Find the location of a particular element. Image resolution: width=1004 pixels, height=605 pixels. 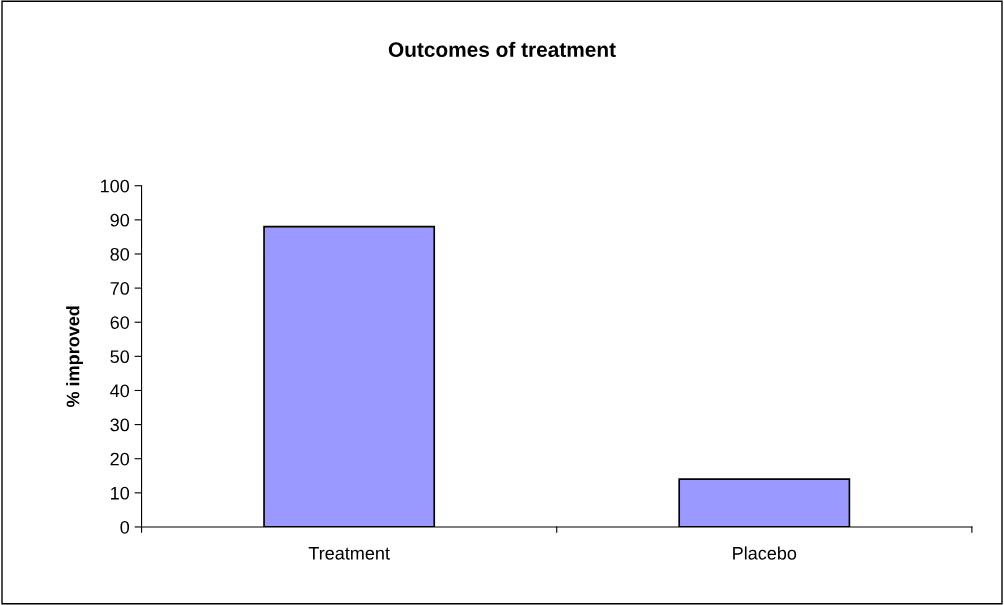

y-tick-label: 40 is located at coordinates (120, 391).